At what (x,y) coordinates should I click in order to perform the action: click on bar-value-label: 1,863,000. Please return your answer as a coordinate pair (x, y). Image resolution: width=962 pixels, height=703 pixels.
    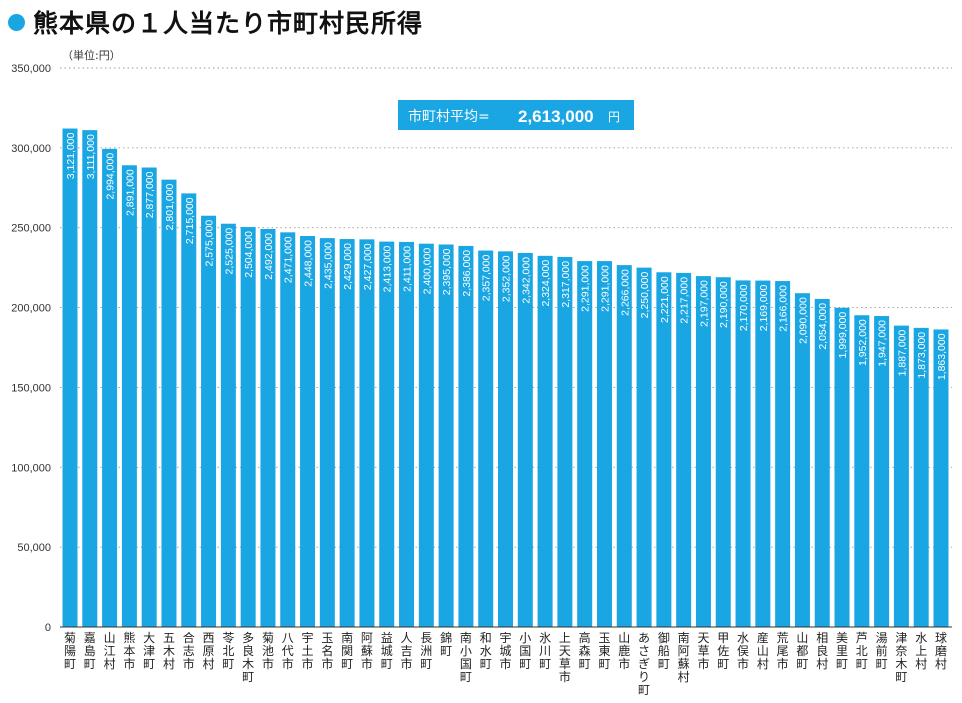
    Looking at the image, I should click on (942, 356).